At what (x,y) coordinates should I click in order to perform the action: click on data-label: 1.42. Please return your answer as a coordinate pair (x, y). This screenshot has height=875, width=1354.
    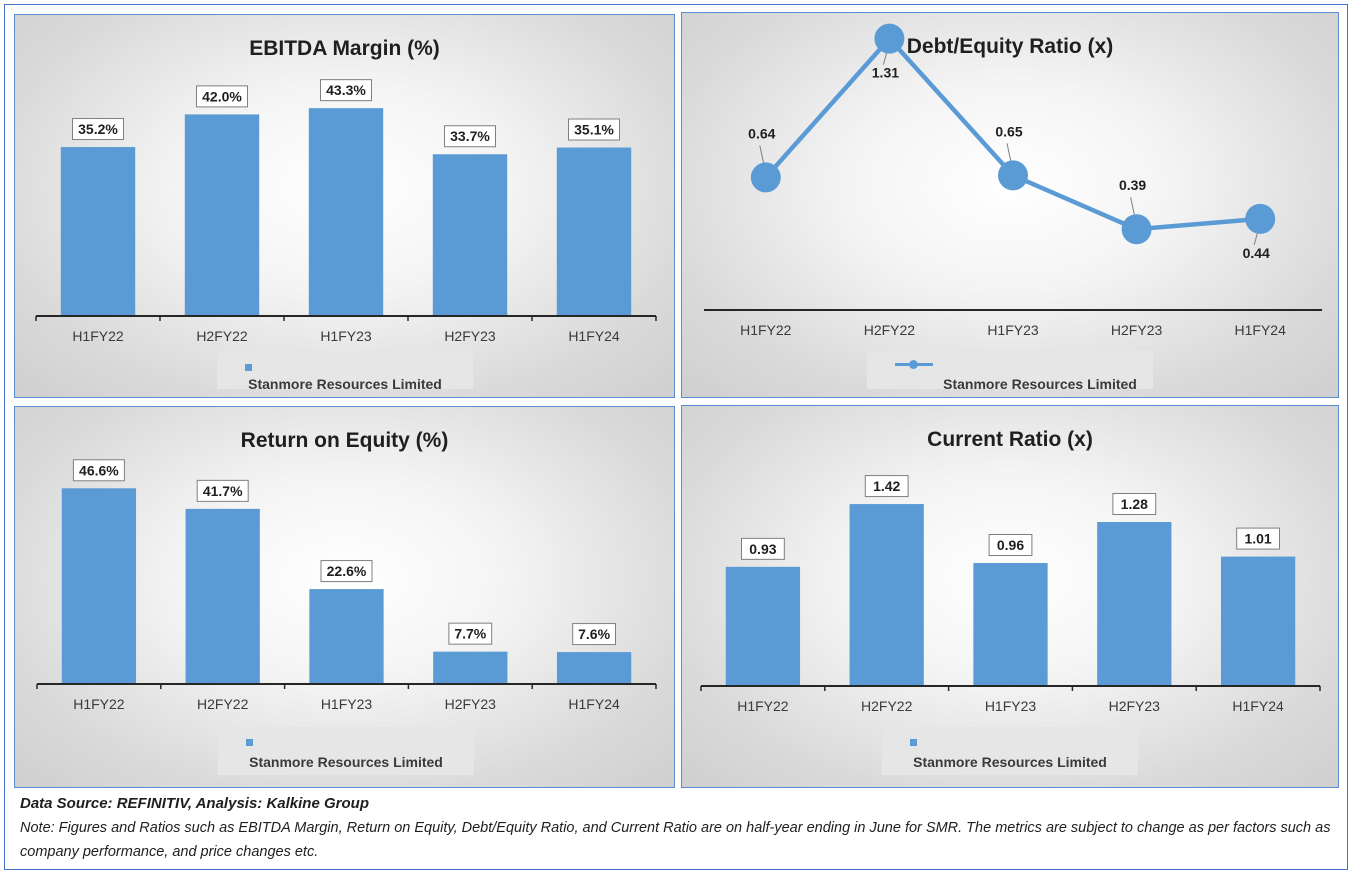
    Looking at the image, I should click on (886, 486).